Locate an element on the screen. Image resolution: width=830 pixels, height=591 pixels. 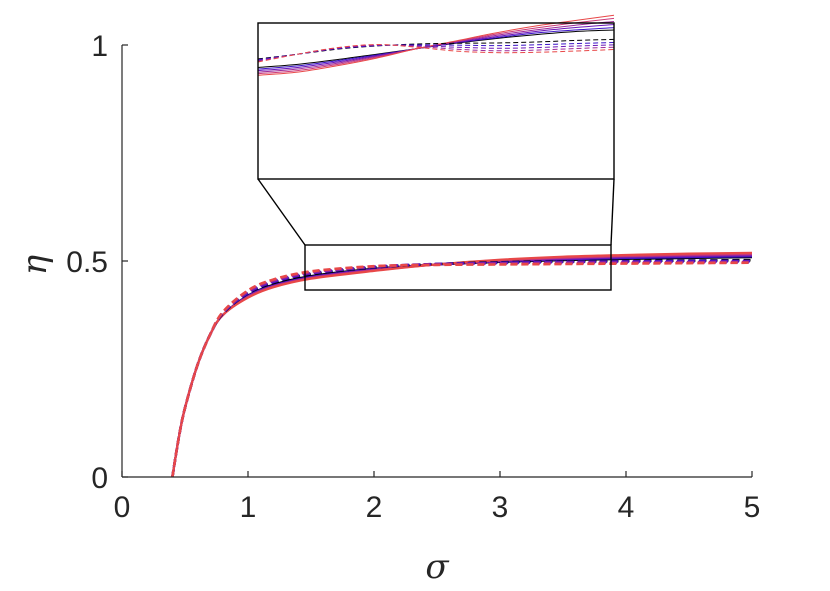
y-tick-label: 1 is located at coordinates (99, 46).